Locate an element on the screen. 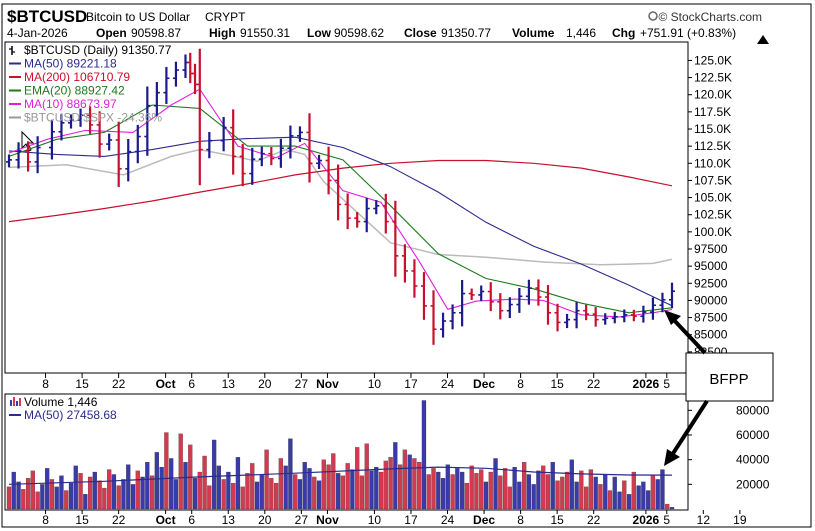 This screenshot has height=531, width=815. price-x-tick-label: 6 is located at coordinates (191, 384).